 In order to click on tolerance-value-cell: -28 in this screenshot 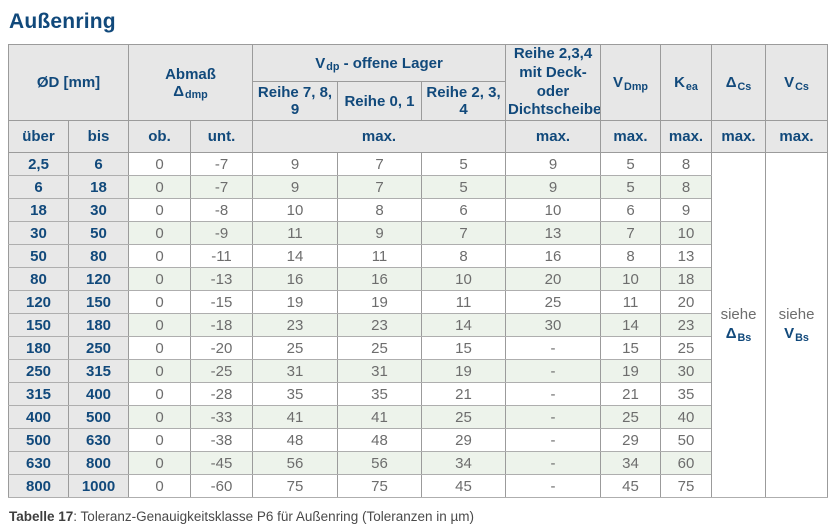, I will do `click(221, 394)`.